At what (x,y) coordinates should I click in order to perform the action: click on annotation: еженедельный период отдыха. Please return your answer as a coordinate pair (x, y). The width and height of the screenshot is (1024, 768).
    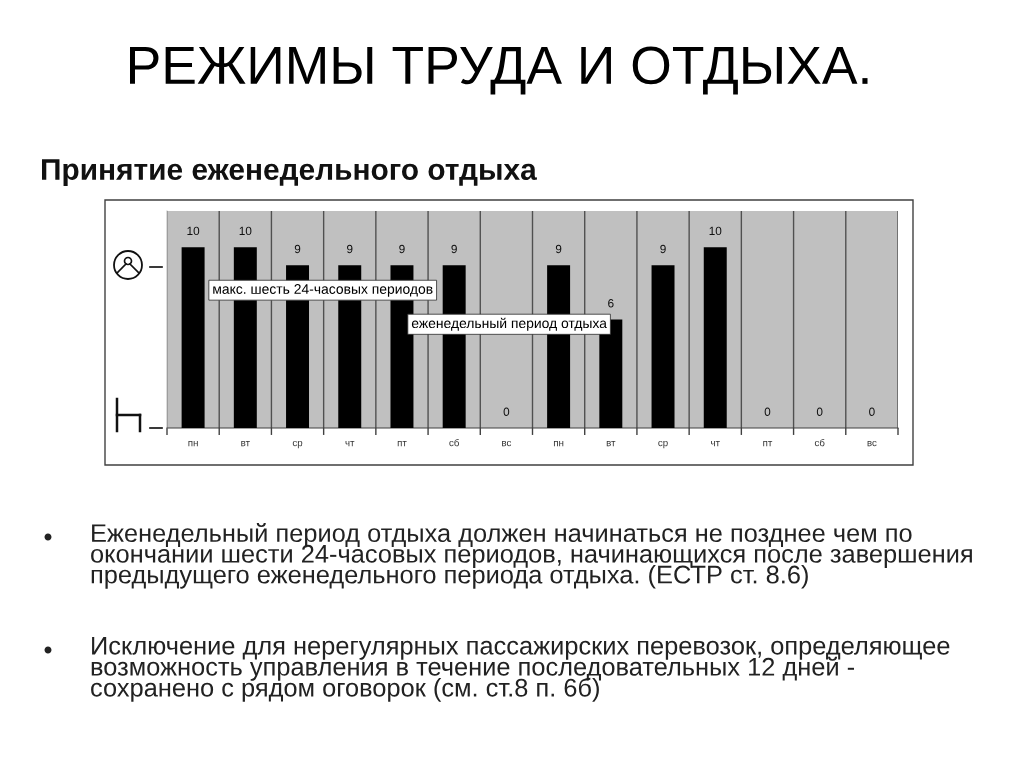
    Looking at the image, I should click on (509, 324).